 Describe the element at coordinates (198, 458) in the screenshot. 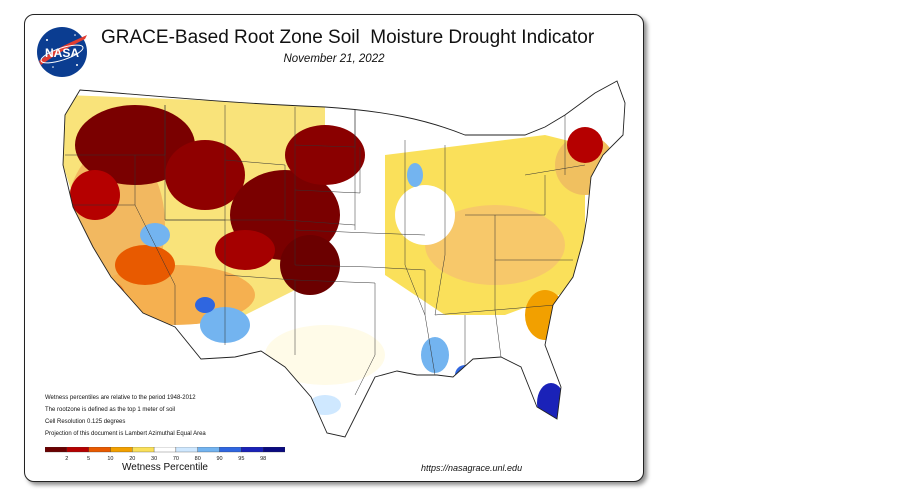

I see `legend-tick-label: 80` at that location.